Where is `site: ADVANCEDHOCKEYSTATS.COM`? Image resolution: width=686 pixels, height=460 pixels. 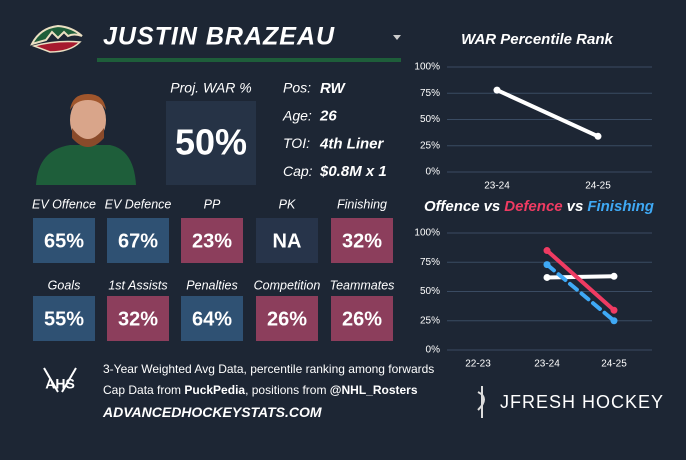 site: ADVANCEDHOCKEYSTATS.COM is located at coordinates (212, 412).